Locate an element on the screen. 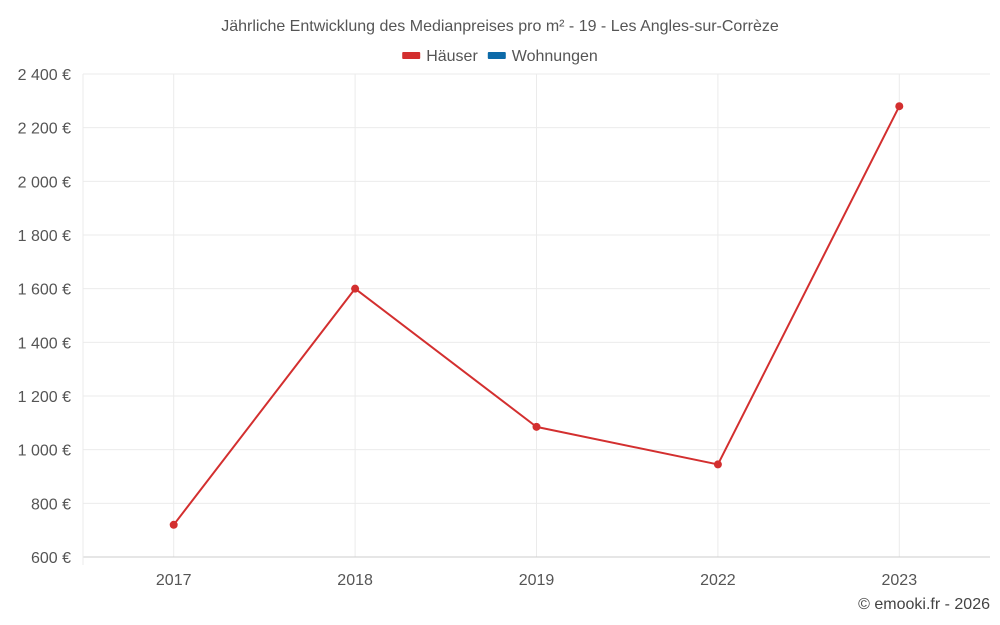 The width and height of the screenshot is (1000, 625). y-tick-label: 1 000 € is located at coordinates (44, 451).